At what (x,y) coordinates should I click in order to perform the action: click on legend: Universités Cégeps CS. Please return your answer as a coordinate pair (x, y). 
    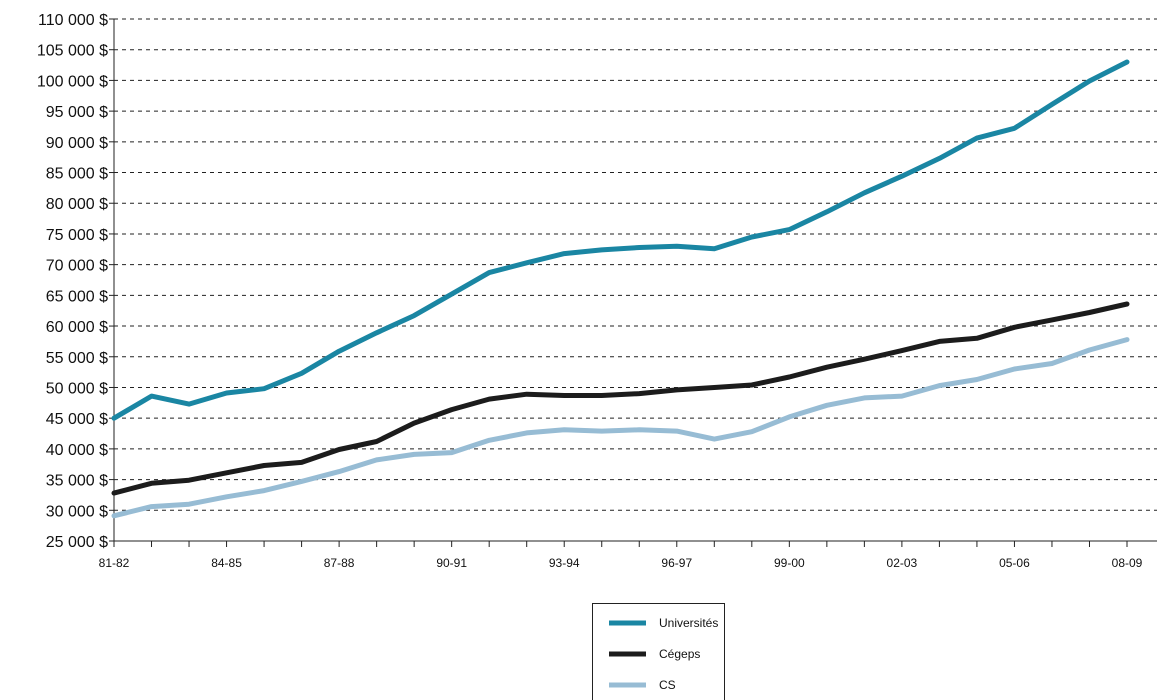
    Looking at the image, I should click on (658, 651).